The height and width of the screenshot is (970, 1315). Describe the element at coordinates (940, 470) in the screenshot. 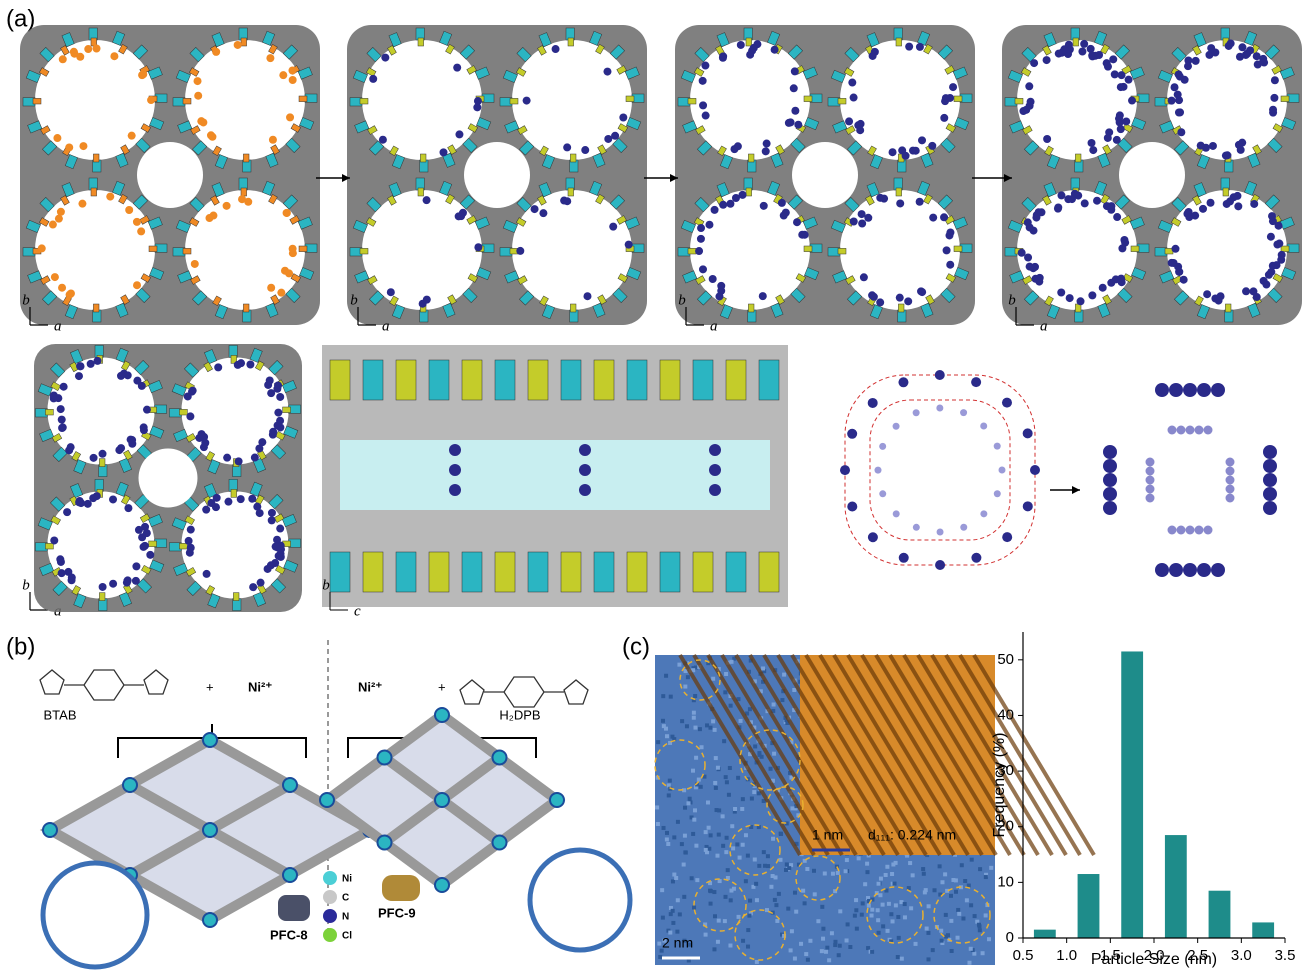

I see `channel-outline` at that location.